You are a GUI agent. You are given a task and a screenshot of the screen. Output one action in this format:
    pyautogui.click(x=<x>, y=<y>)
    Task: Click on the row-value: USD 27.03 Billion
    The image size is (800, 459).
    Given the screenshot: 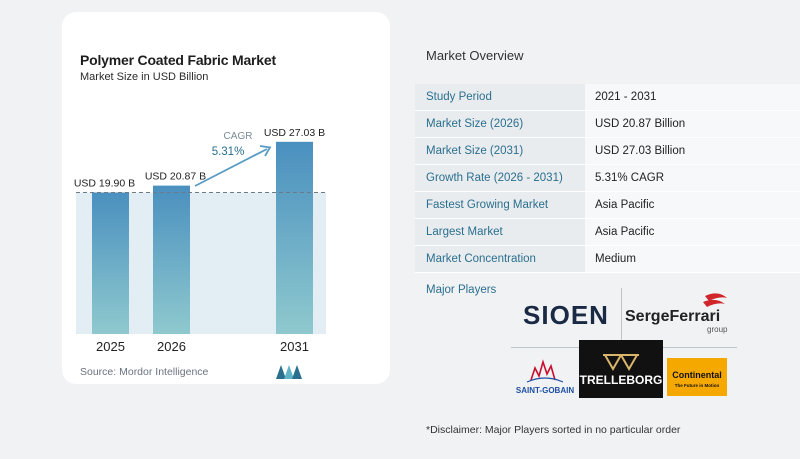 What is the action you would take?
    pyautogui.click(x=692, y=151)
    